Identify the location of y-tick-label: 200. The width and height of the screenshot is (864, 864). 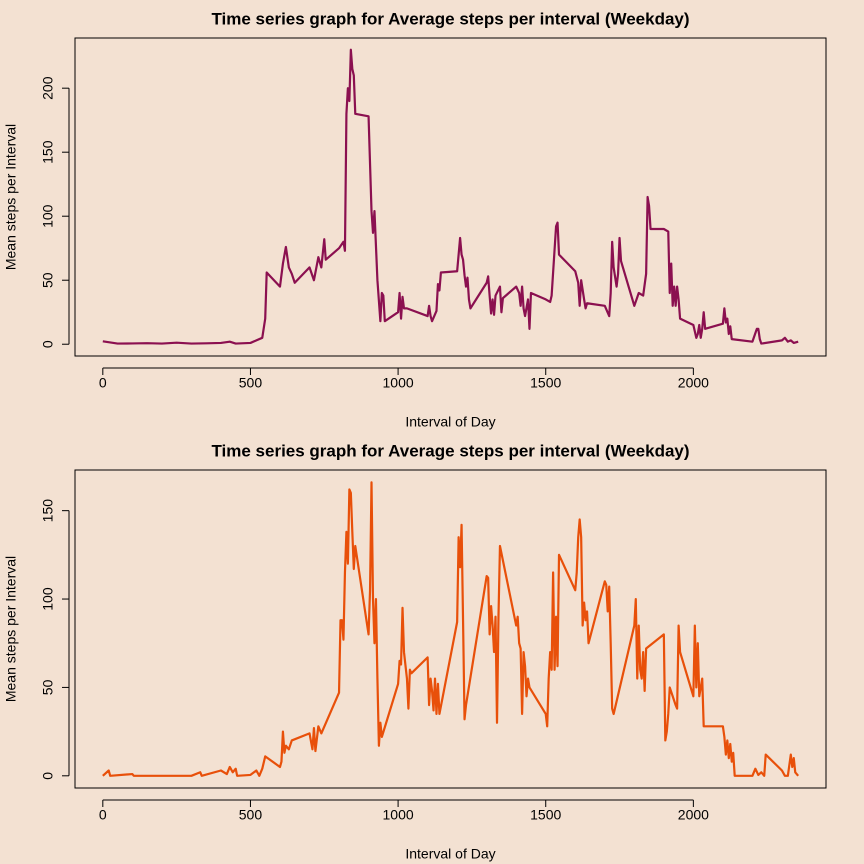
(48, 88).